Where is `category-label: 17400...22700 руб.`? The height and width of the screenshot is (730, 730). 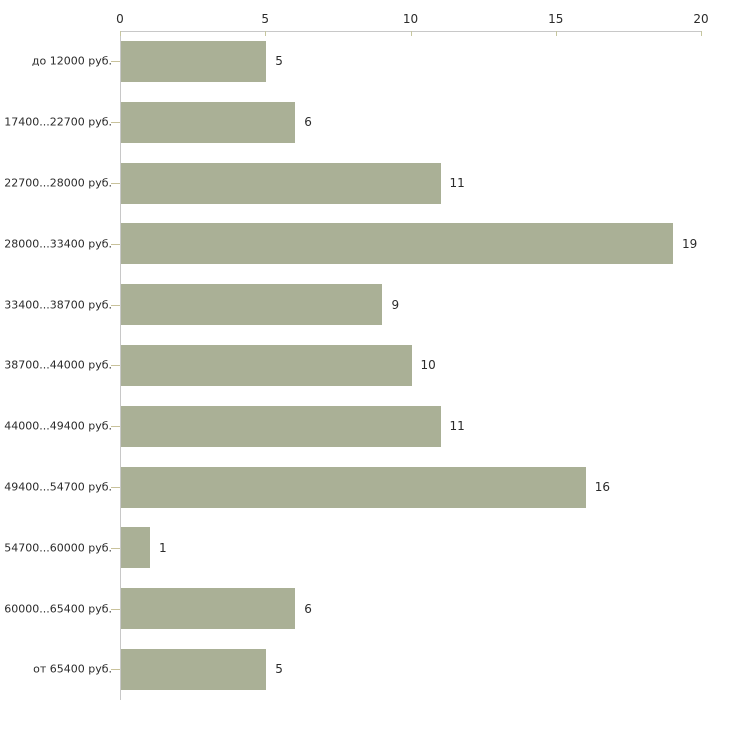
category-label: 17400...22700 руб. is located at coordinates (58, 122).